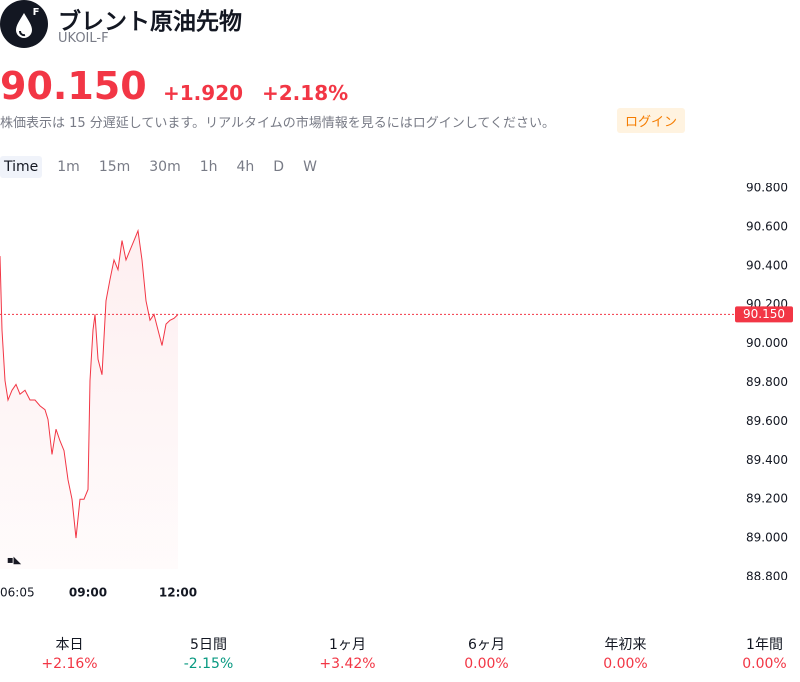 This screenshot has width=800, height=682. I want to click on performance-item: 本日 +2.16%, so click(69, 653).